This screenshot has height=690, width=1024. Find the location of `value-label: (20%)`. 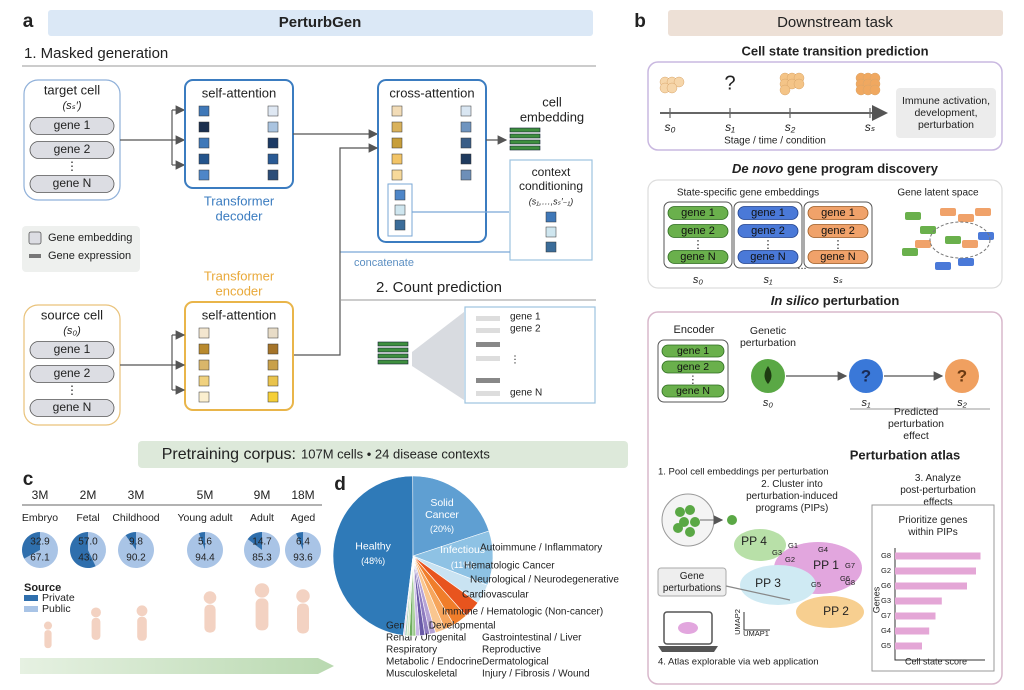

value-label: (20%) is located at coordinates (442, 529).